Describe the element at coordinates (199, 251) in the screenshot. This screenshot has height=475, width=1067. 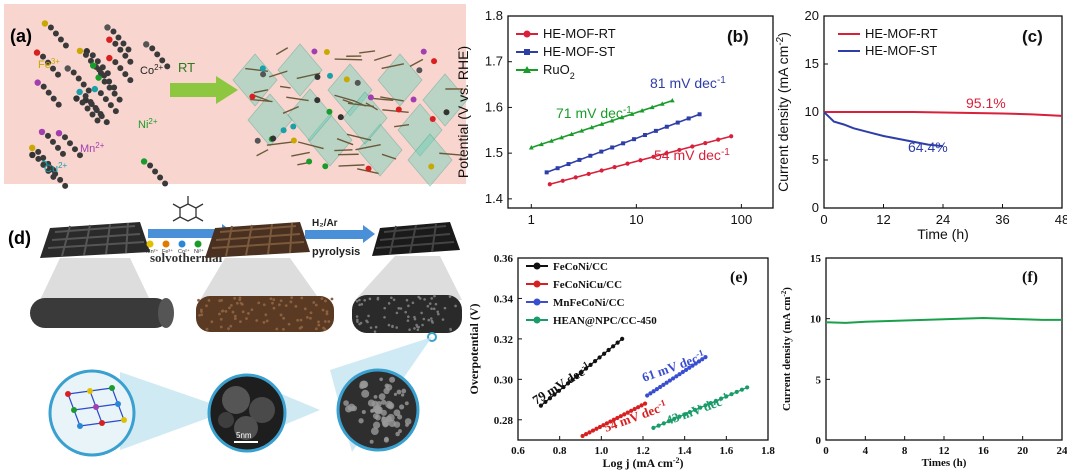
I see `ion-dot-label: Ni²⁺` at that location.